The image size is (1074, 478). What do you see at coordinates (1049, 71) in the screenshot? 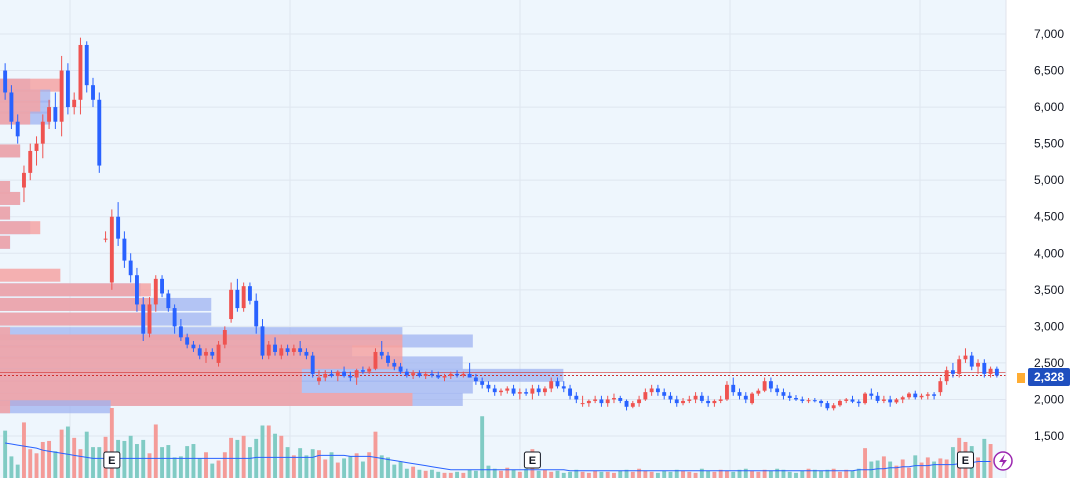
I see `price-tick-label: 6,500` at bounding box center [1049, 71].